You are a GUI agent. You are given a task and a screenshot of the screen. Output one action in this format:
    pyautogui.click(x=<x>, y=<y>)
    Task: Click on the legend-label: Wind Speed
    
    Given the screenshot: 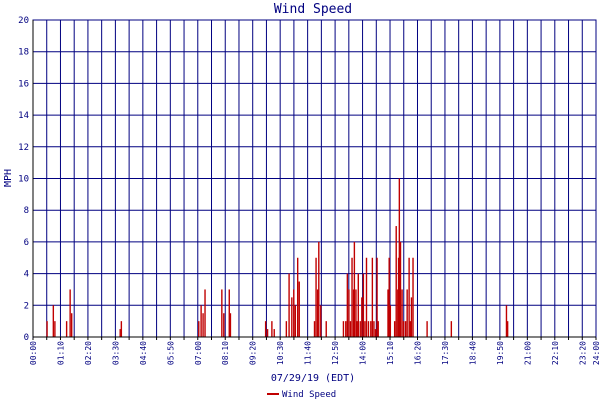 What is the action you would take?
    pyautogui.click(x=309, y=395)
    